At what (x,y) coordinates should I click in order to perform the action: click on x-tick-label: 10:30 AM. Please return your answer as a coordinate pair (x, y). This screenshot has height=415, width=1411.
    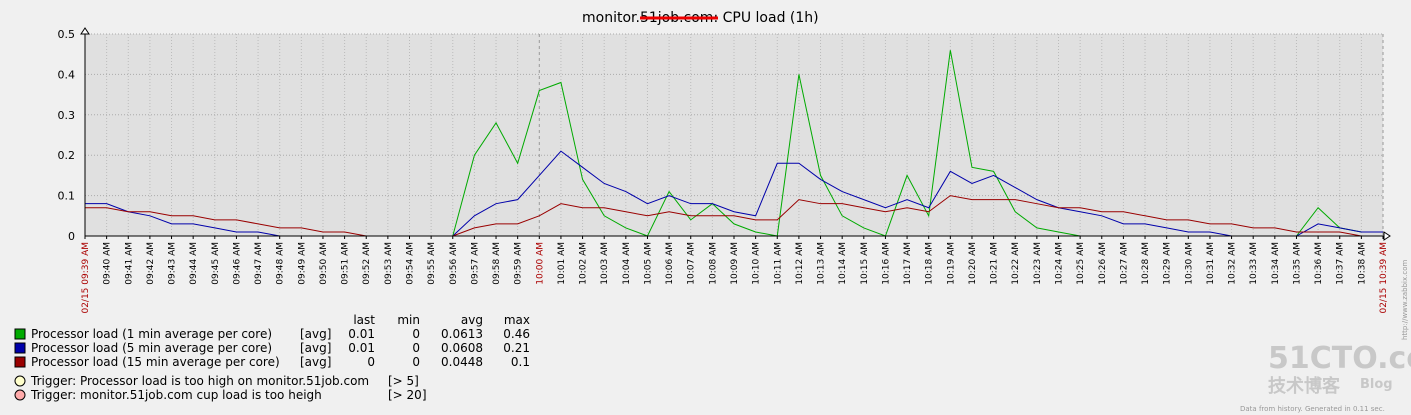
    Looking at the image, I should click on (1189, 263).